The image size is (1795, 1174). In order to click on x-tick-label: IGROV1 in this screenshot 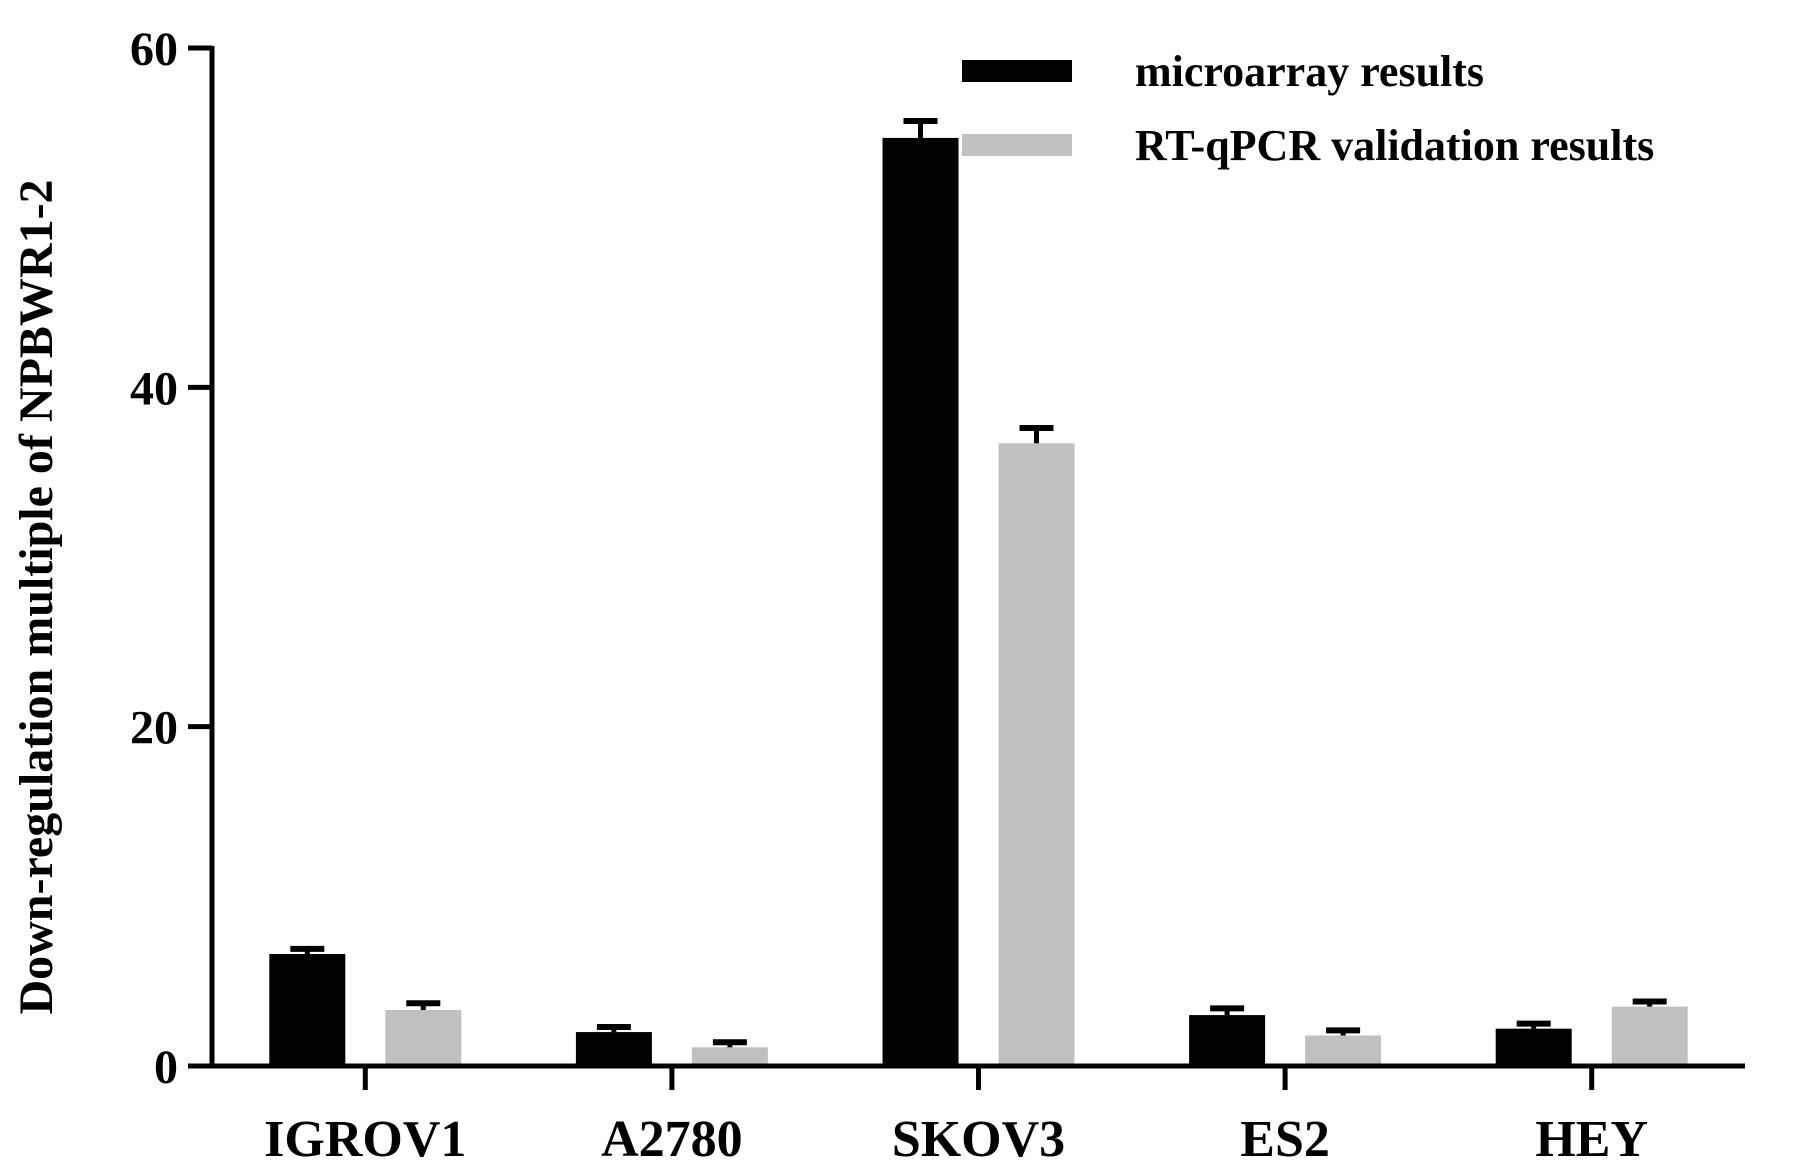, I will do `click(365, 1139)`.